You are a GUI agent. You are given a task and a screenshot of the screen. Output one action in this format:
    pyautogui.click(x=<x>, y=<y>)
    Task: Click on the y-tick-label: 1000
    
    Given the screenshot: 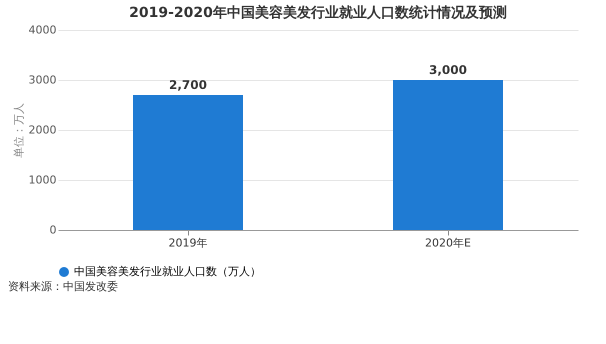 What is the action you would take?
    pyautogui.click(x=42, y=180)
    